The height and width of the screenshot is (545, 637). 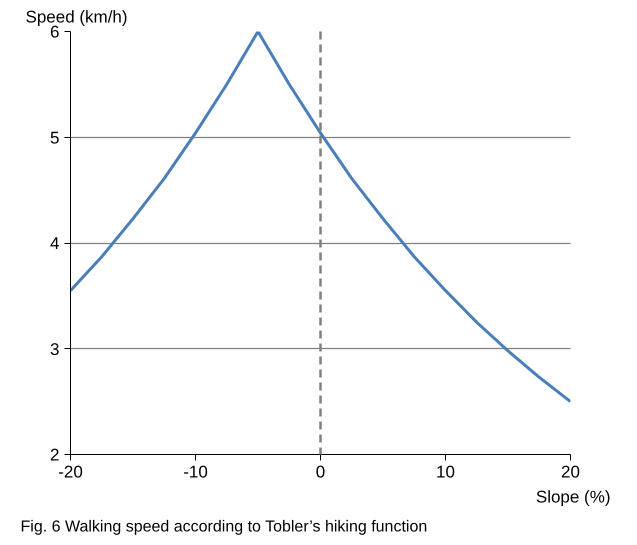 What do you see at coordinates (55, 349) in the screenshot?
I see `y-tick-label: 3` at bounding box center [55, 349].